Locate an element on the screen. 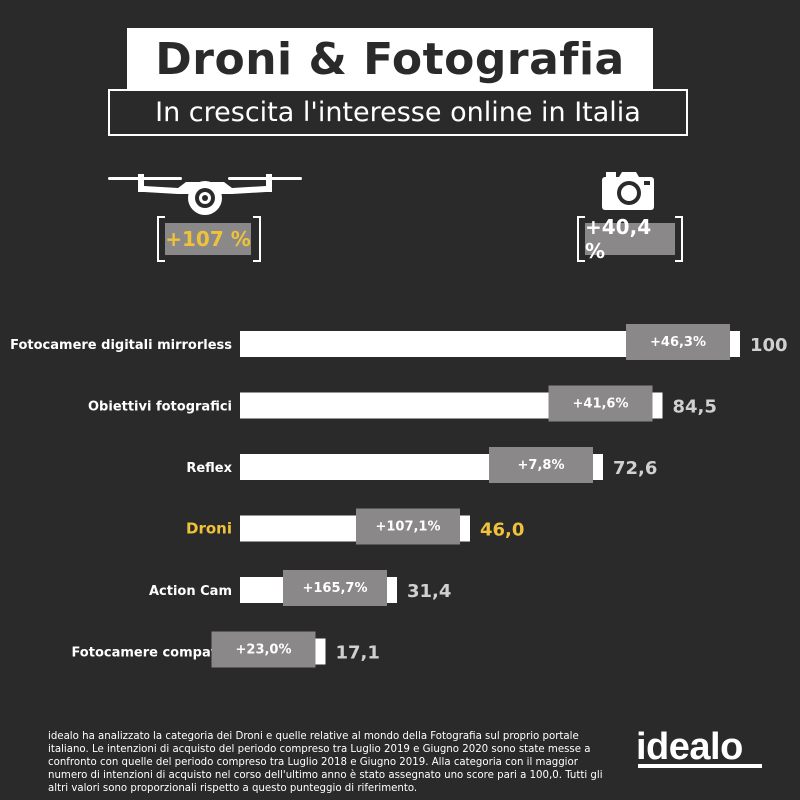  growth-label: +41,6% is located at coordinates (601, 404).